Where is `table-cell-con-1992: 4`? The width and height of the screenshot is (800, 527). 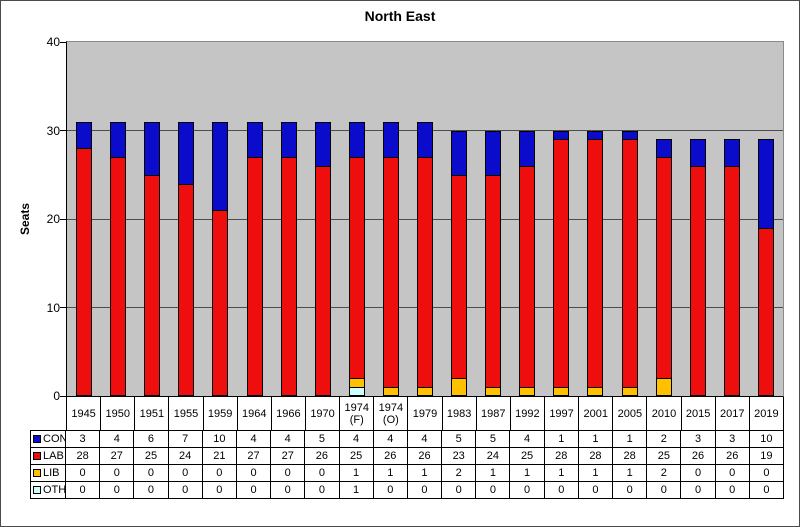 table-cell-con-1992: 4 is located at coordinates (527, 439).